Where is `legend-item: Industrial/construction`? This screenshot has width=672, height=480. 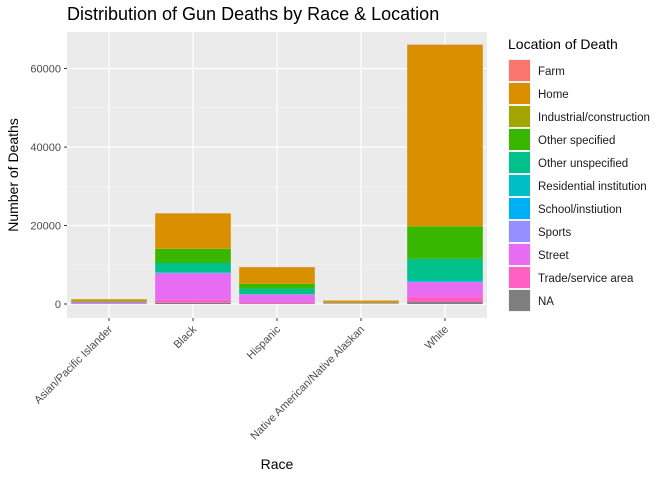 legend-item: Industrial/construction is located at coordinates (579, 116).